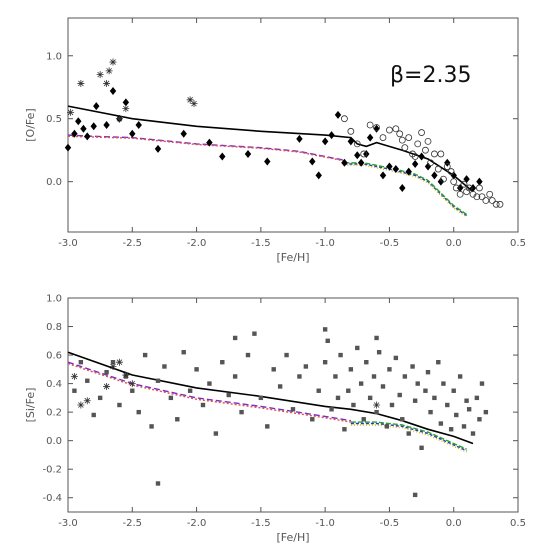  Describe the element at coordinates (518, 243) in the screenshot. I see `x-tick-label: 0.5` at that location.